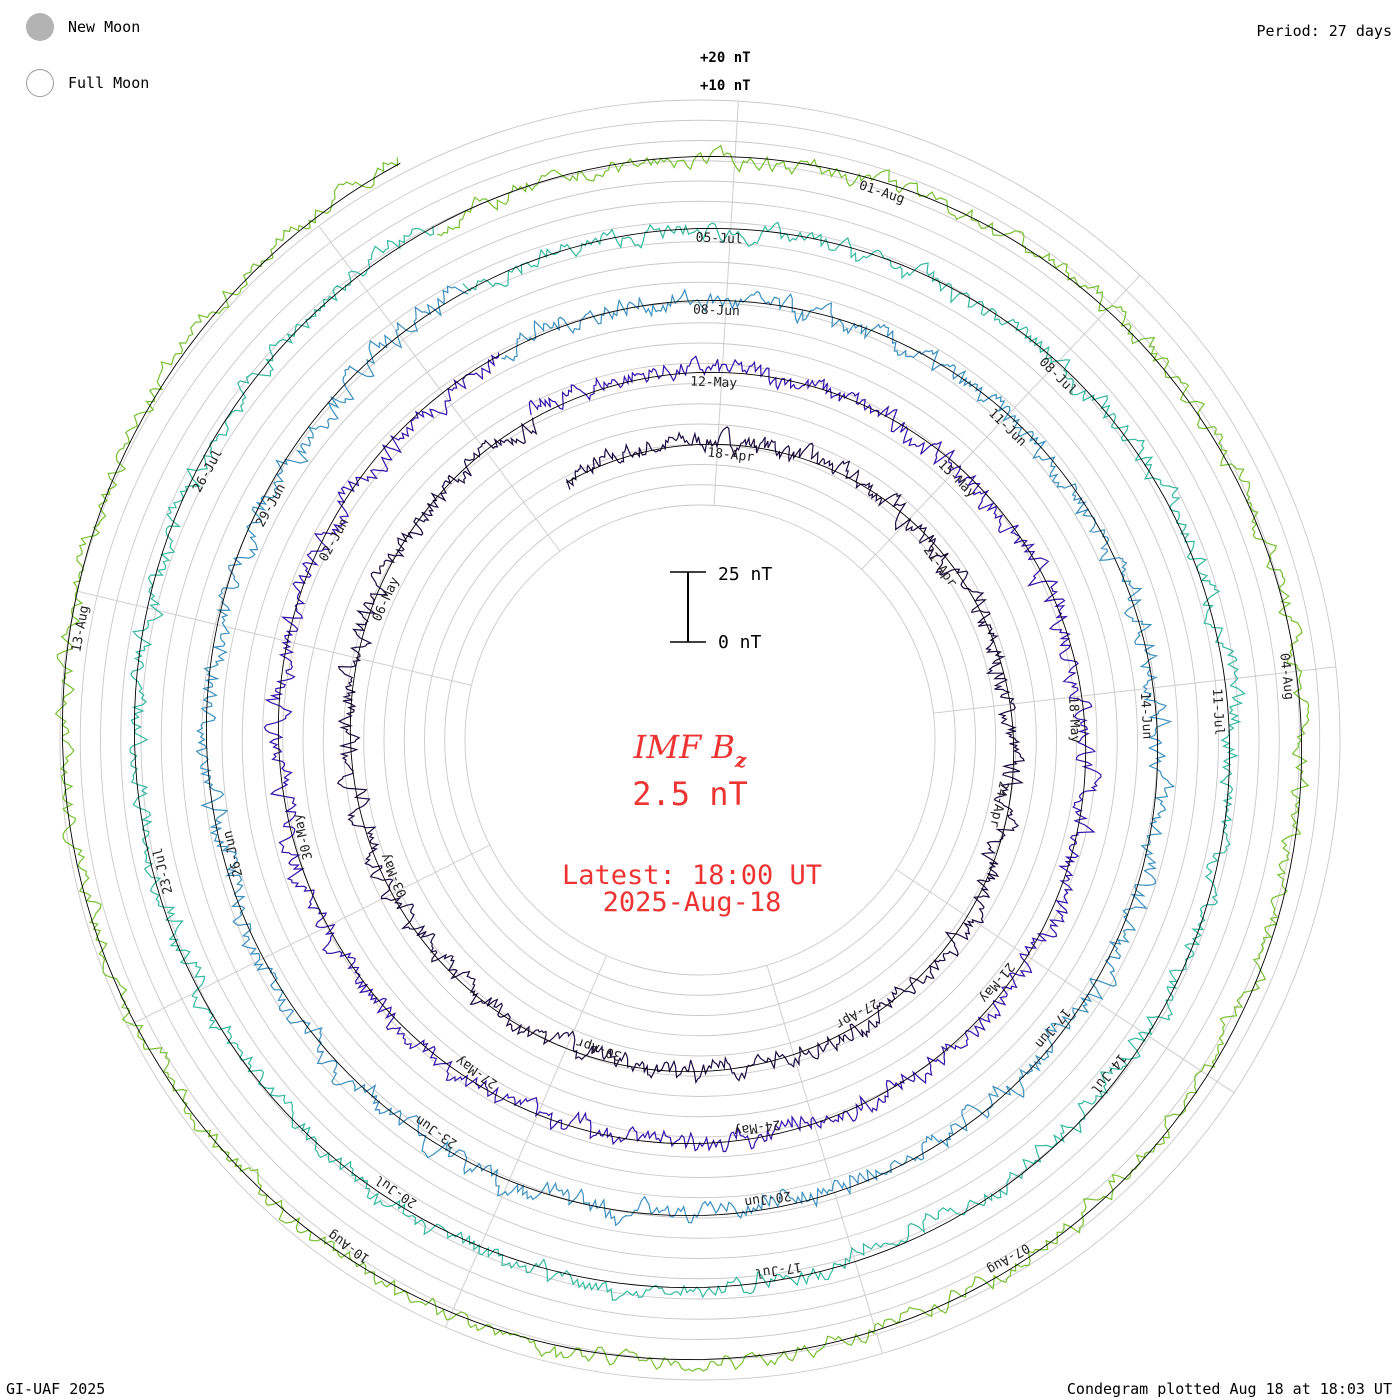  What do you see at coordinates (690, 794) in the screenshot?
I see `center-value: 2.5 nT` at bounding box center [690, 794].